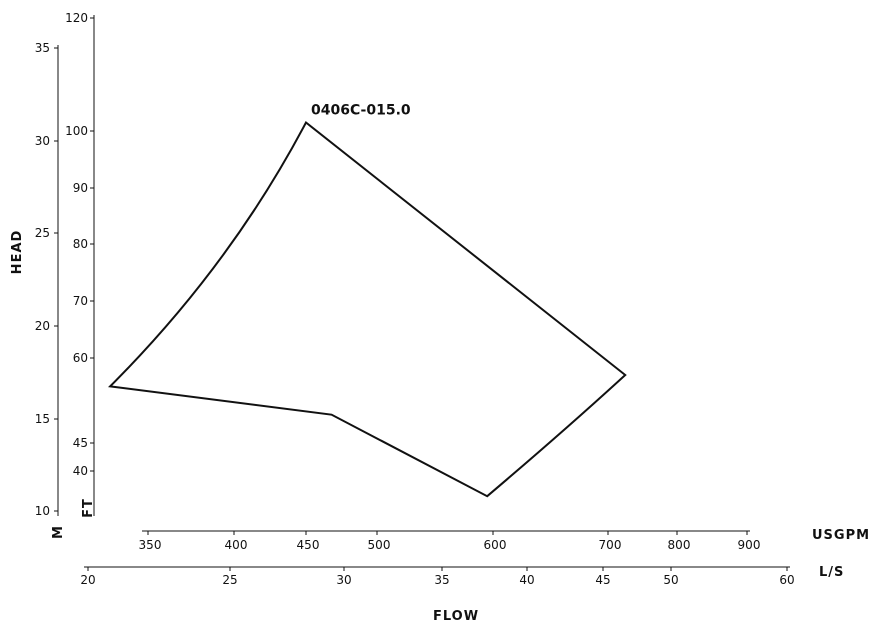  I want to click on x-axis-title: FLOW, so click(456, 616).